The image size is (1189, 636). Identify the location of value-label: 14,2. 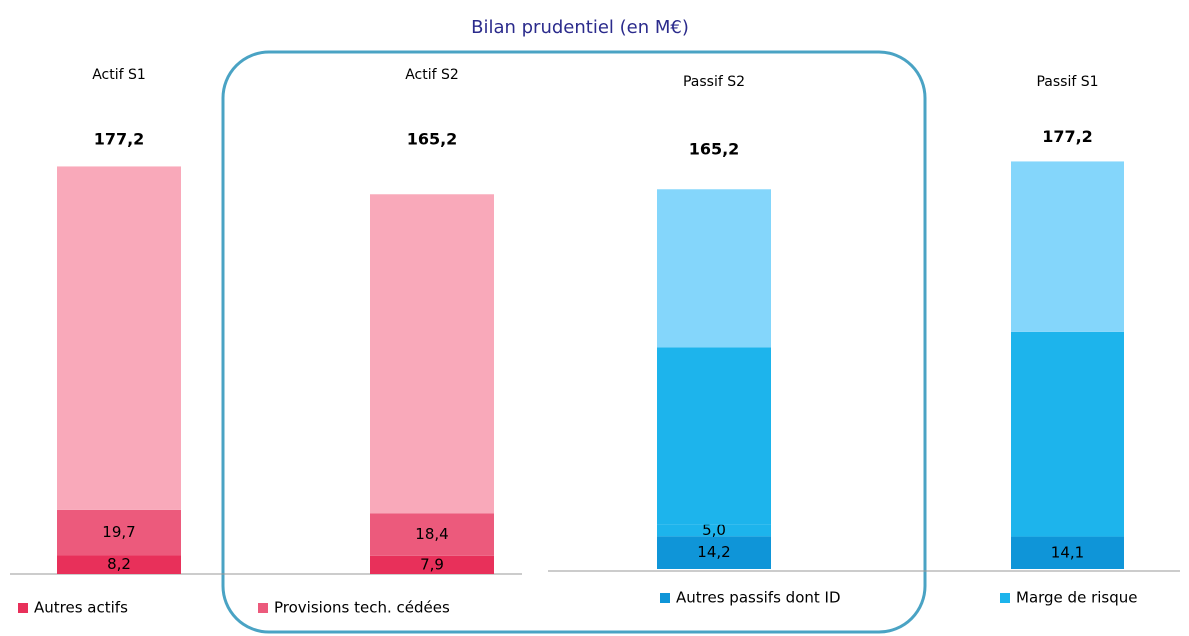
(713, 552).